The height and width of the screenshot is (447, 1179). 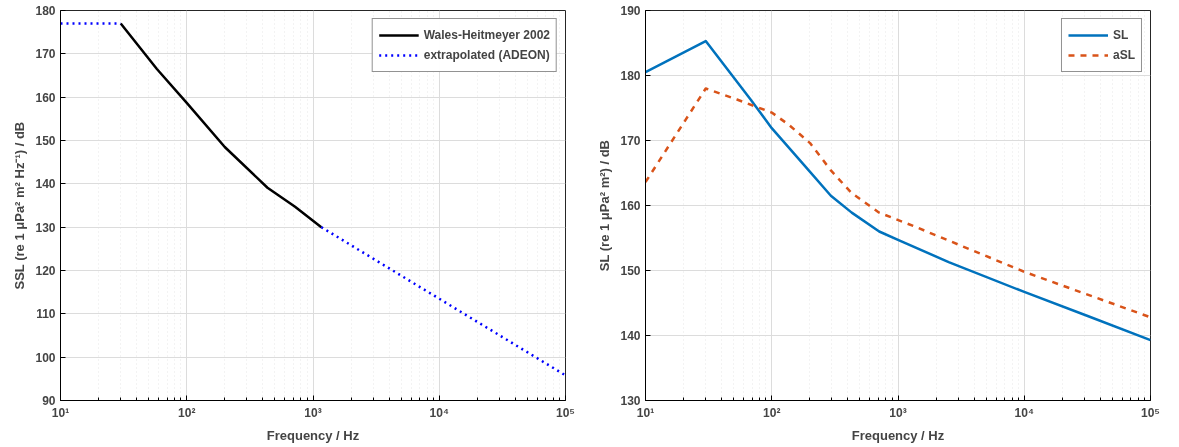 What do you see at coordinates (486, 55) in the screenshot?
I see `legend-label: extrapolated (ADEON)` at bounding box center [486, 55].